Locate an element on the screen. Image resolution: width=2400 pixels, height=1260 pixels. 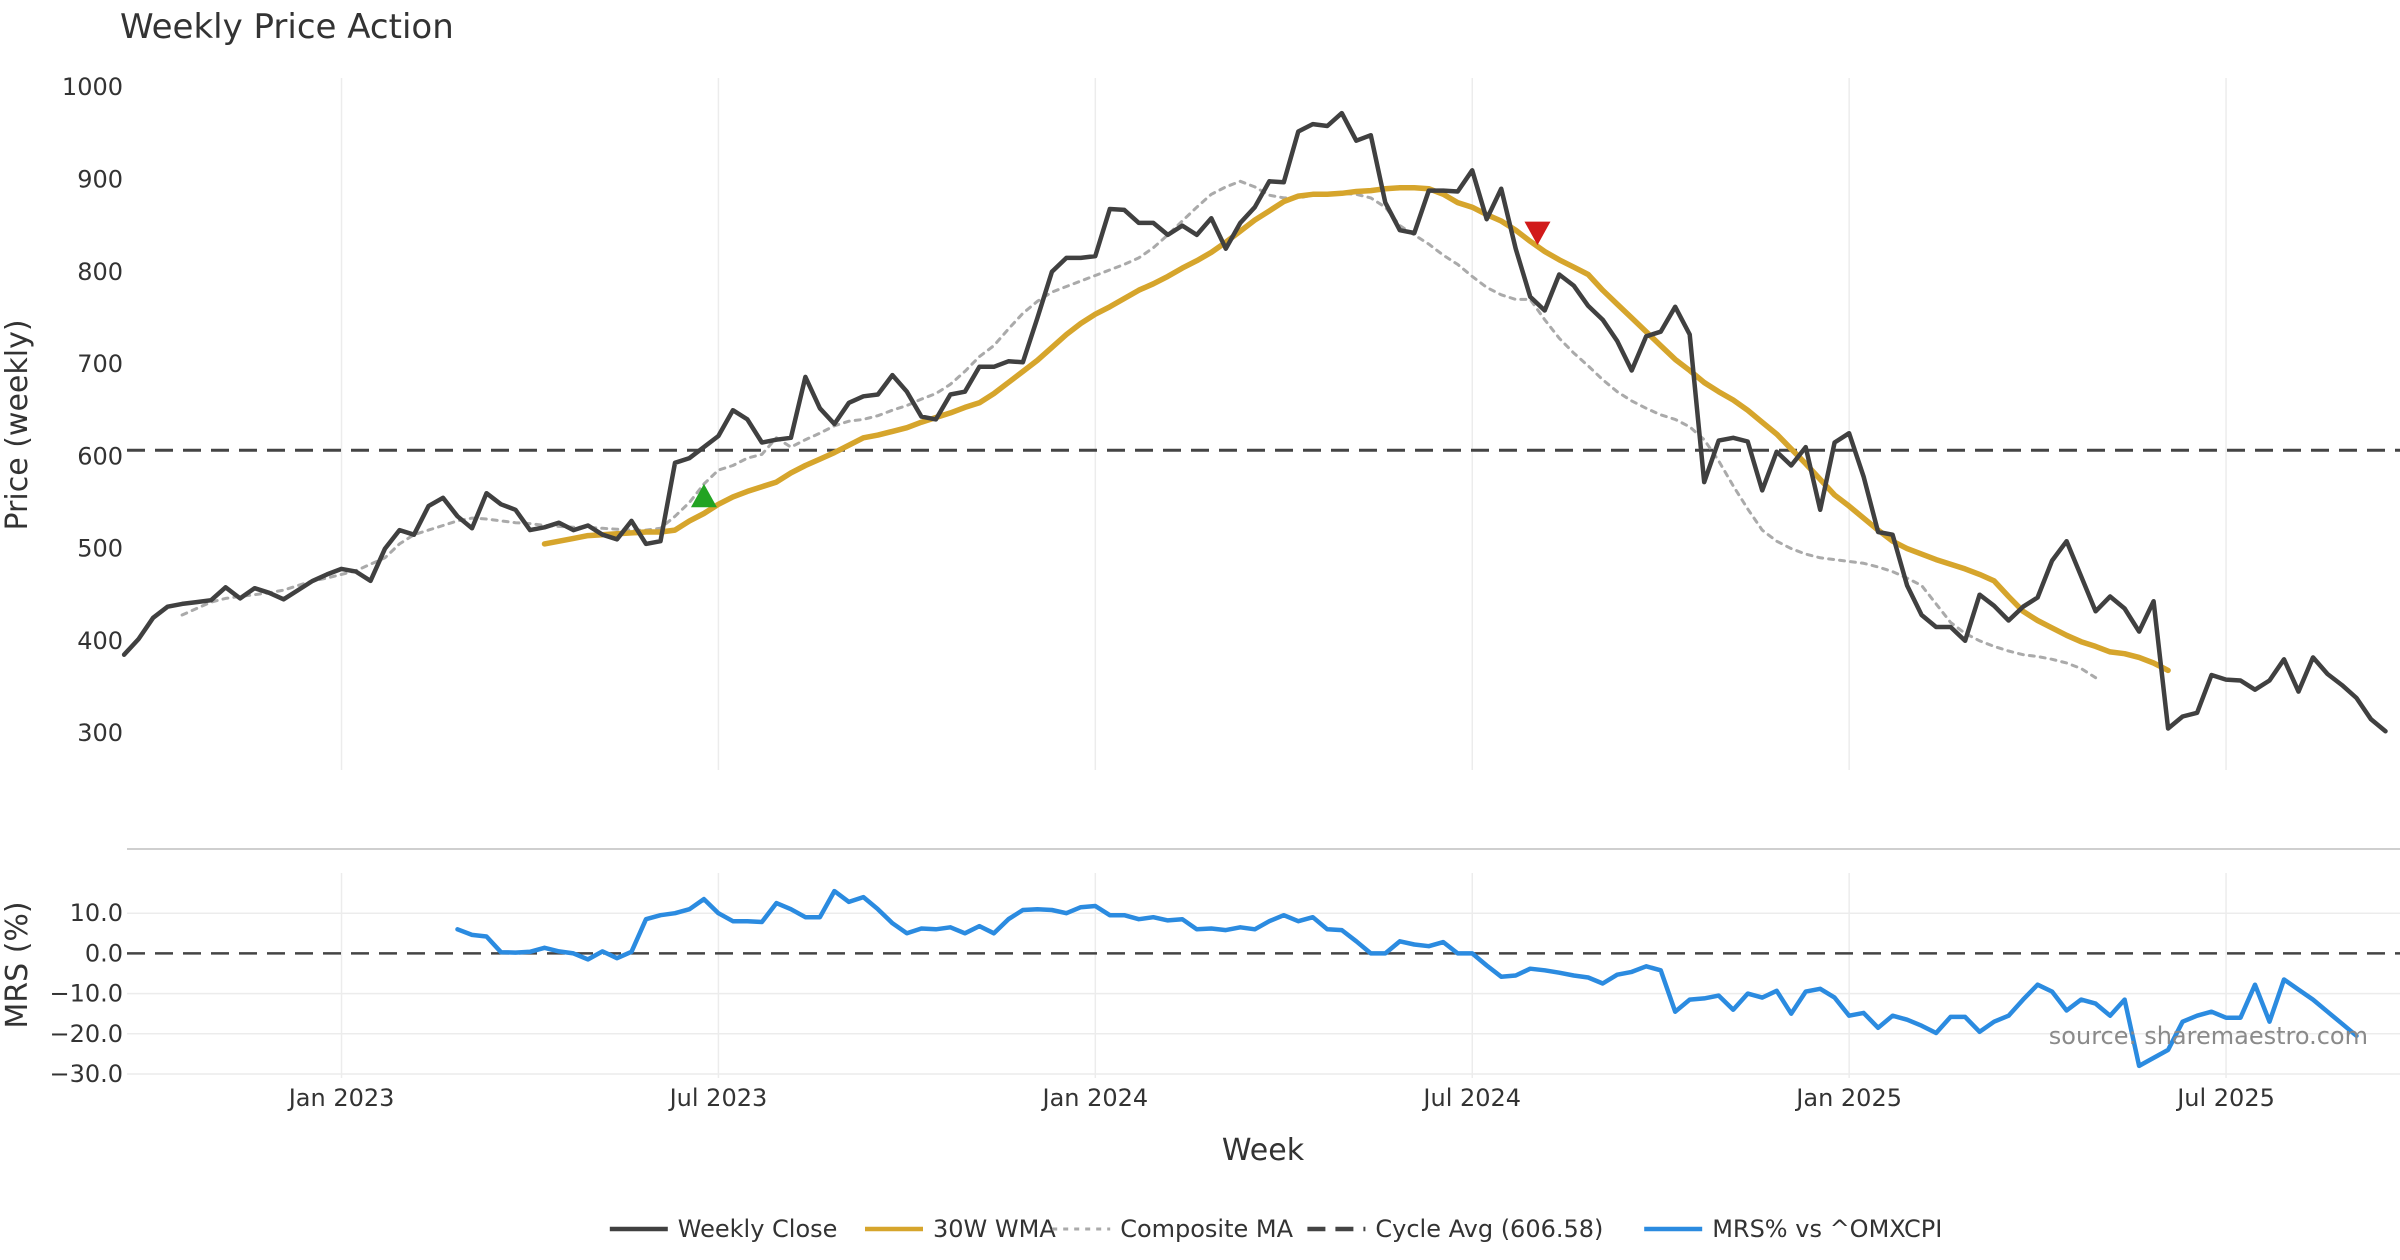
price-y-axis-title: Price (weekly) is located at coordinates (17, 424).